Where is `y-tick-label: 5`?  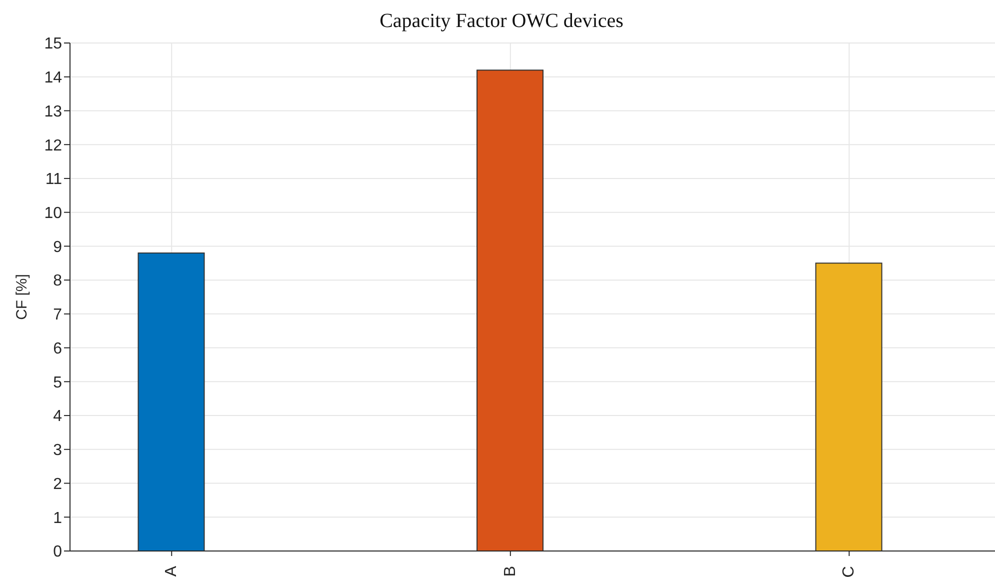 y-tick-label: 5 is located at coordinates (57, 383).